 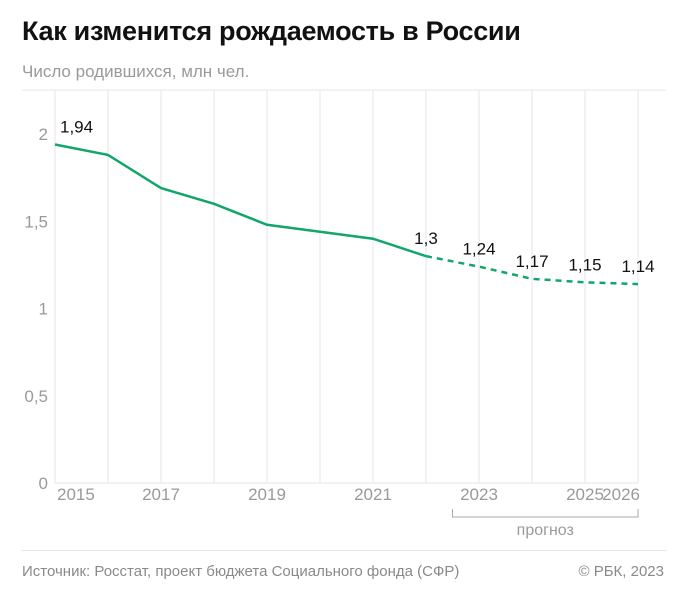 I want to click on data-label: 1,94, so click(x=76, y=126).